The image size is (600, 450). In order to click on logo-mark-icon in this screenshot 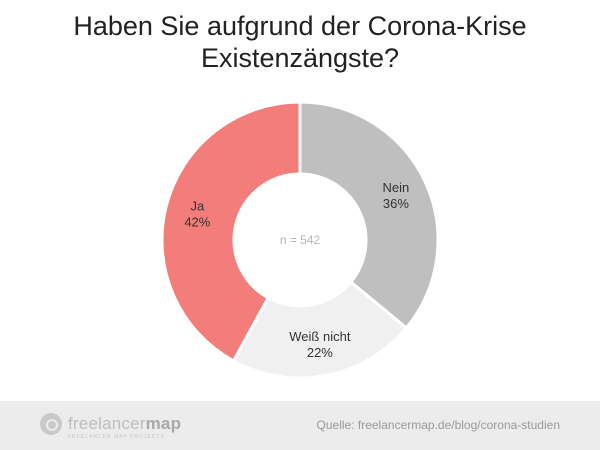, I will do `click(51, 424)`.